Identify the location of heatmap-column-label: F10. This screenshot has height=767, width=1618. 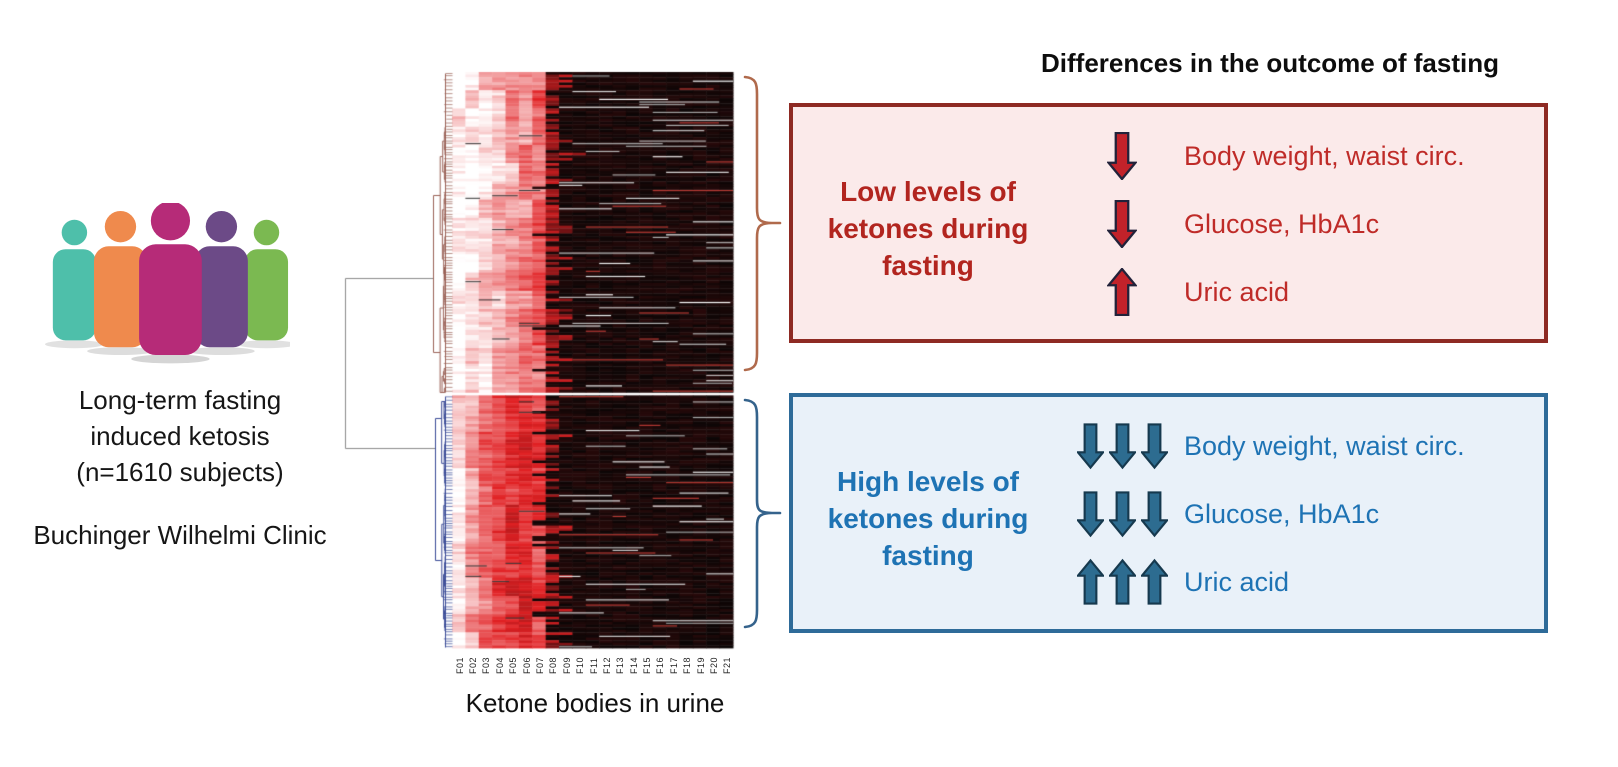
(580, 665).